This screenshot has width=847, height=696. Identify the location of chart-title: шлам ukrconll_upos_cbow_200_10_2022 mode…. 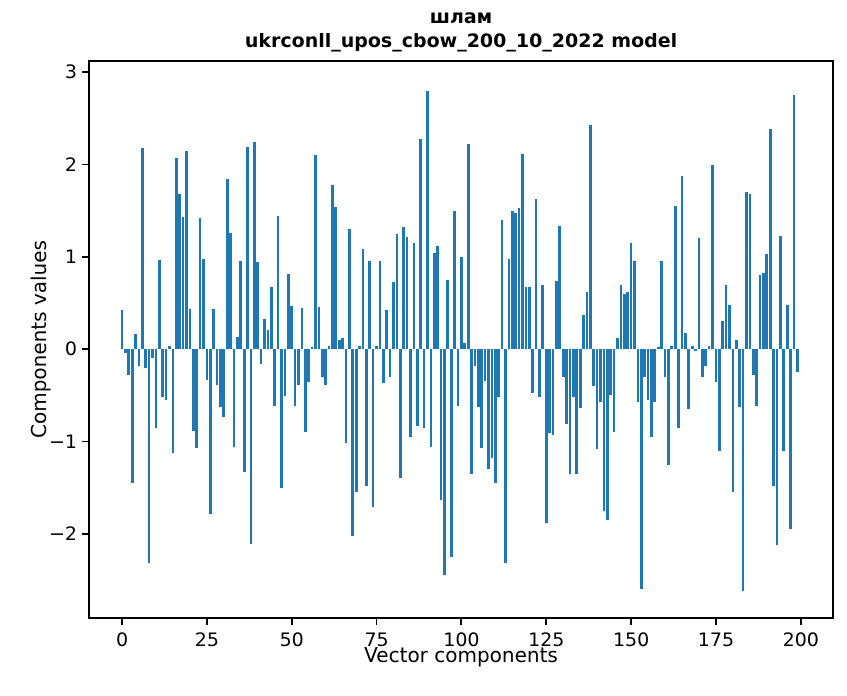
(461, 29).